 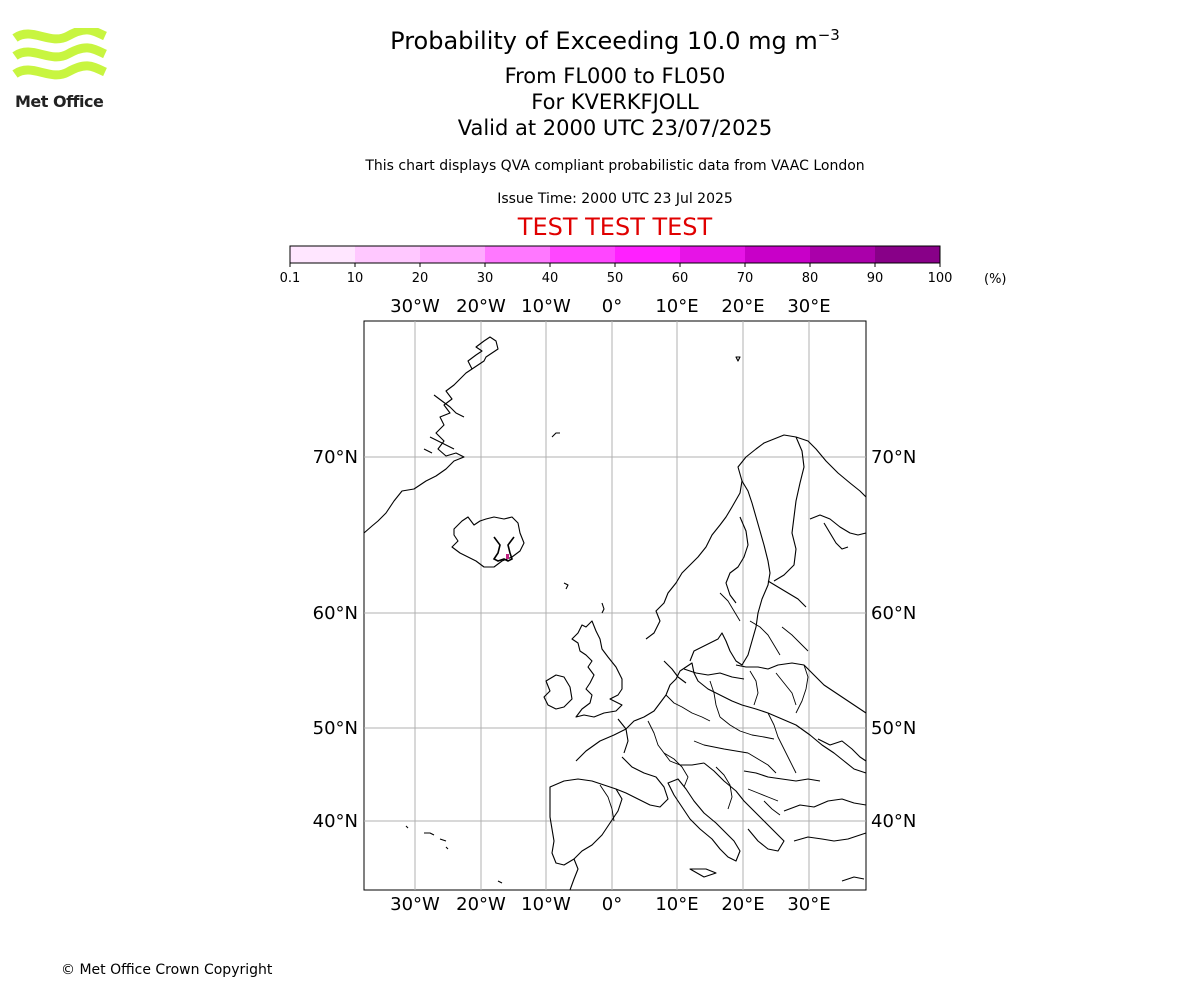 What do you see at coordinates (704, 820) in the screenshot?
I see `italy-coast` at bounding box center [704, 820].